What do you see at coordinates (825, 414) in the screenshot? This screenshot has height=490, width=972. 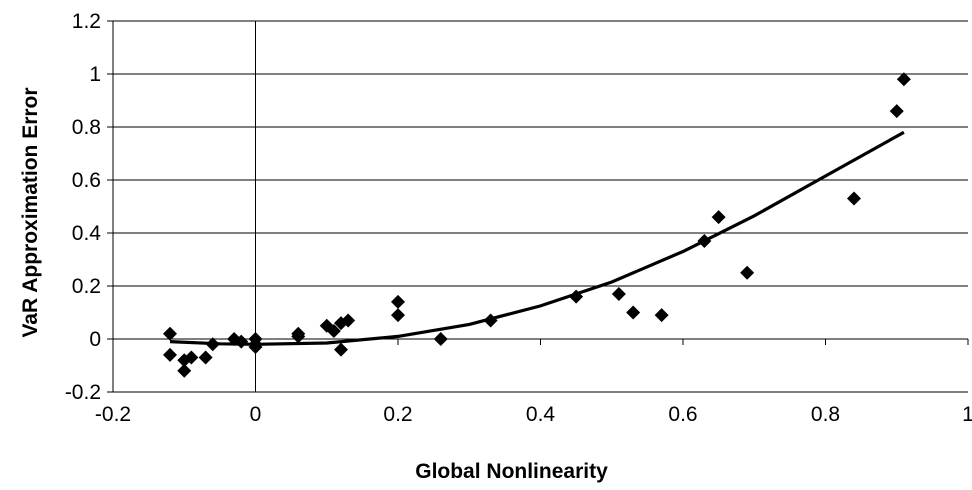 I see `x-tick-label-5: 0.8` at bounding box center [825, 414].